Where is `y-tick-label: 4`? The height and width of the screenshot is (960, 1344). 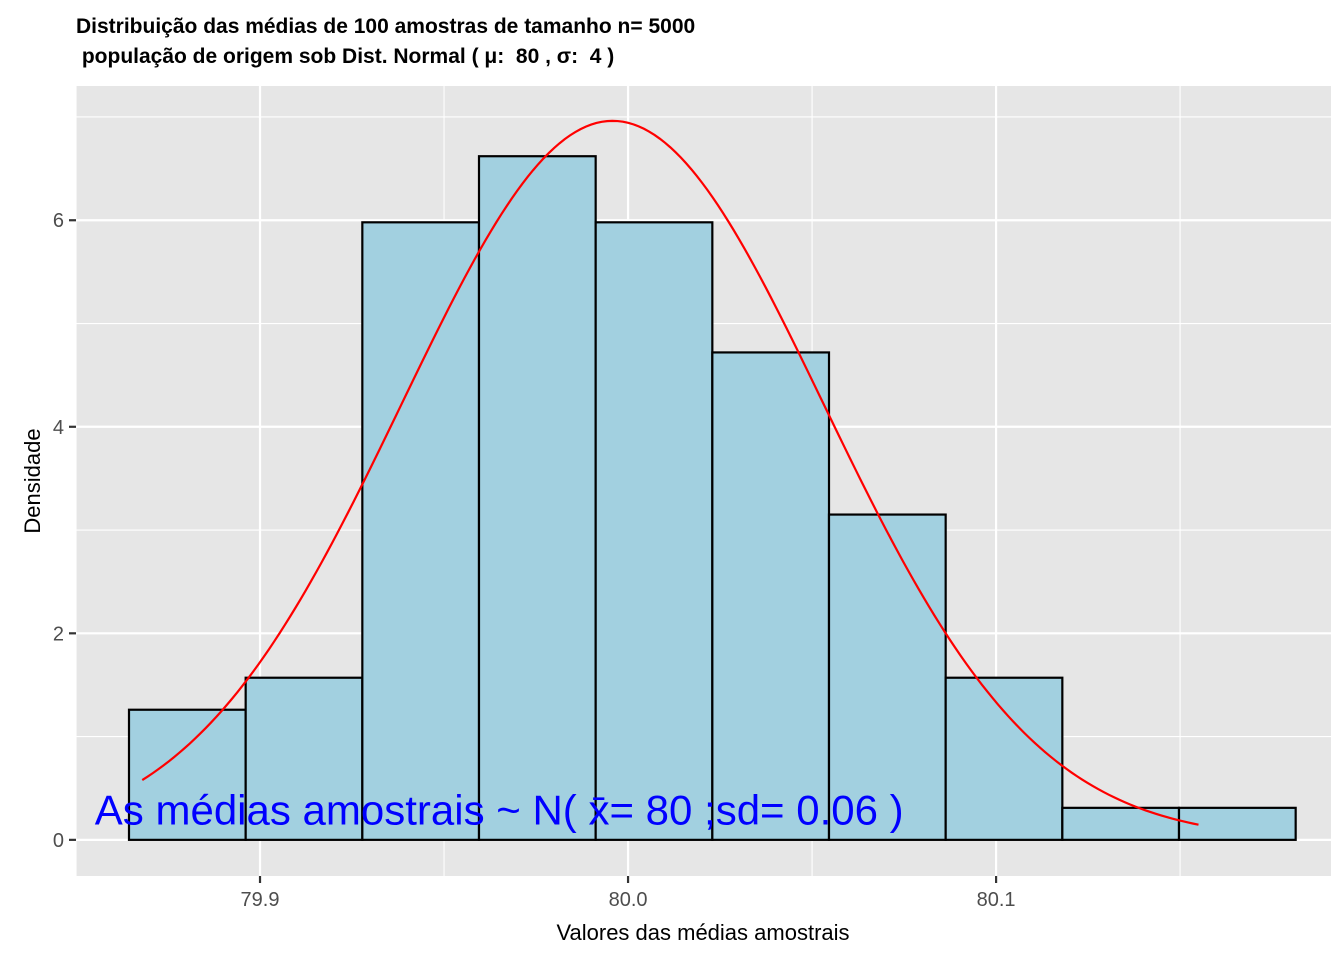
y-tick-label: 4 is located at coordinates (58, 428).